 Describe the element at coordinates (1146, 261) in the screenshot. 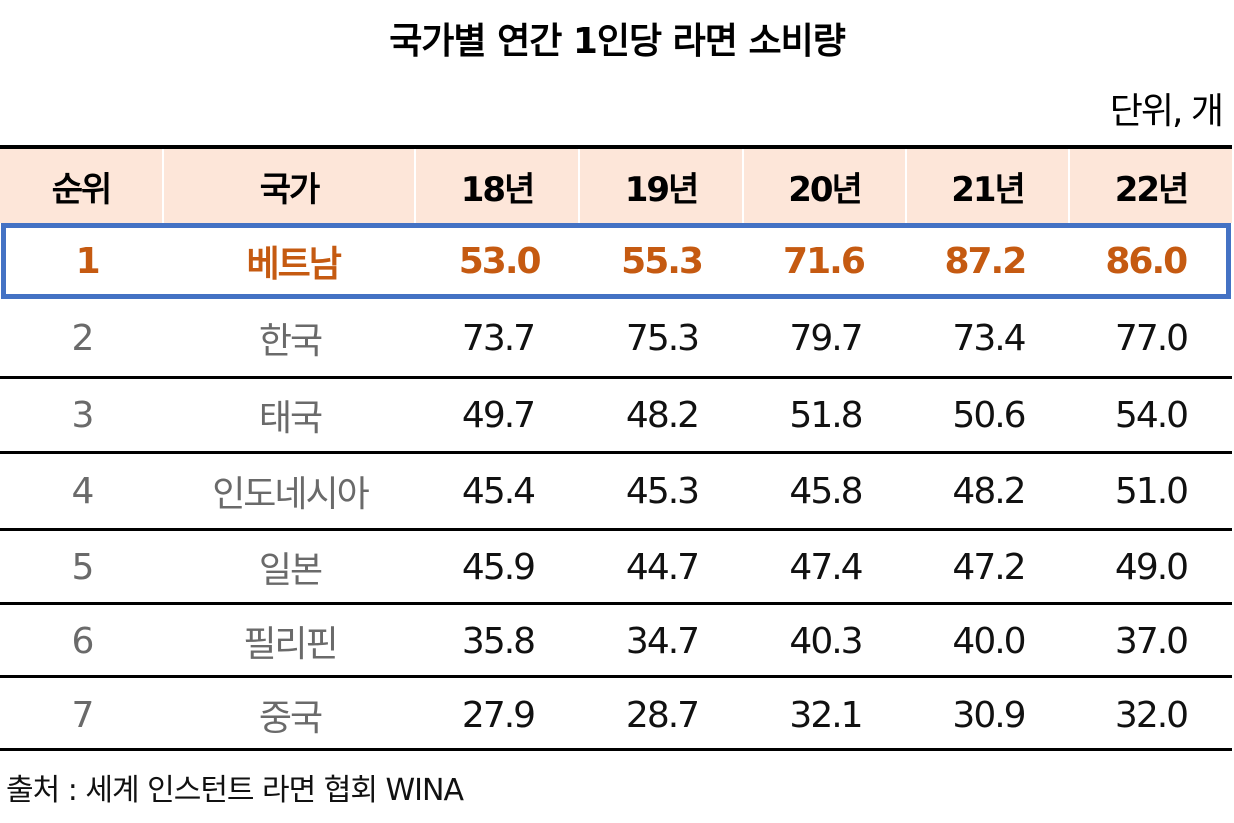

I see `value-cell: 86.0` at that location.